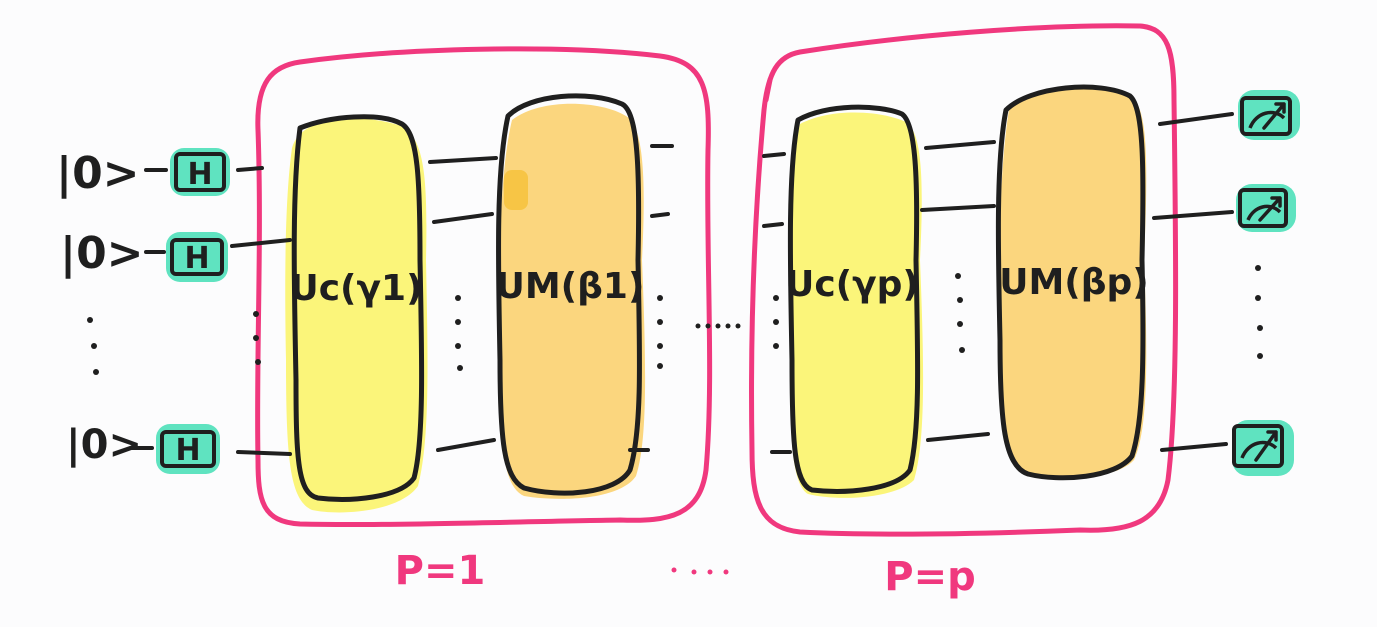  What do you see at coordinates (149, 309) in the screenshot?
I see `ket-dashes` at bounding box center [149, 309].